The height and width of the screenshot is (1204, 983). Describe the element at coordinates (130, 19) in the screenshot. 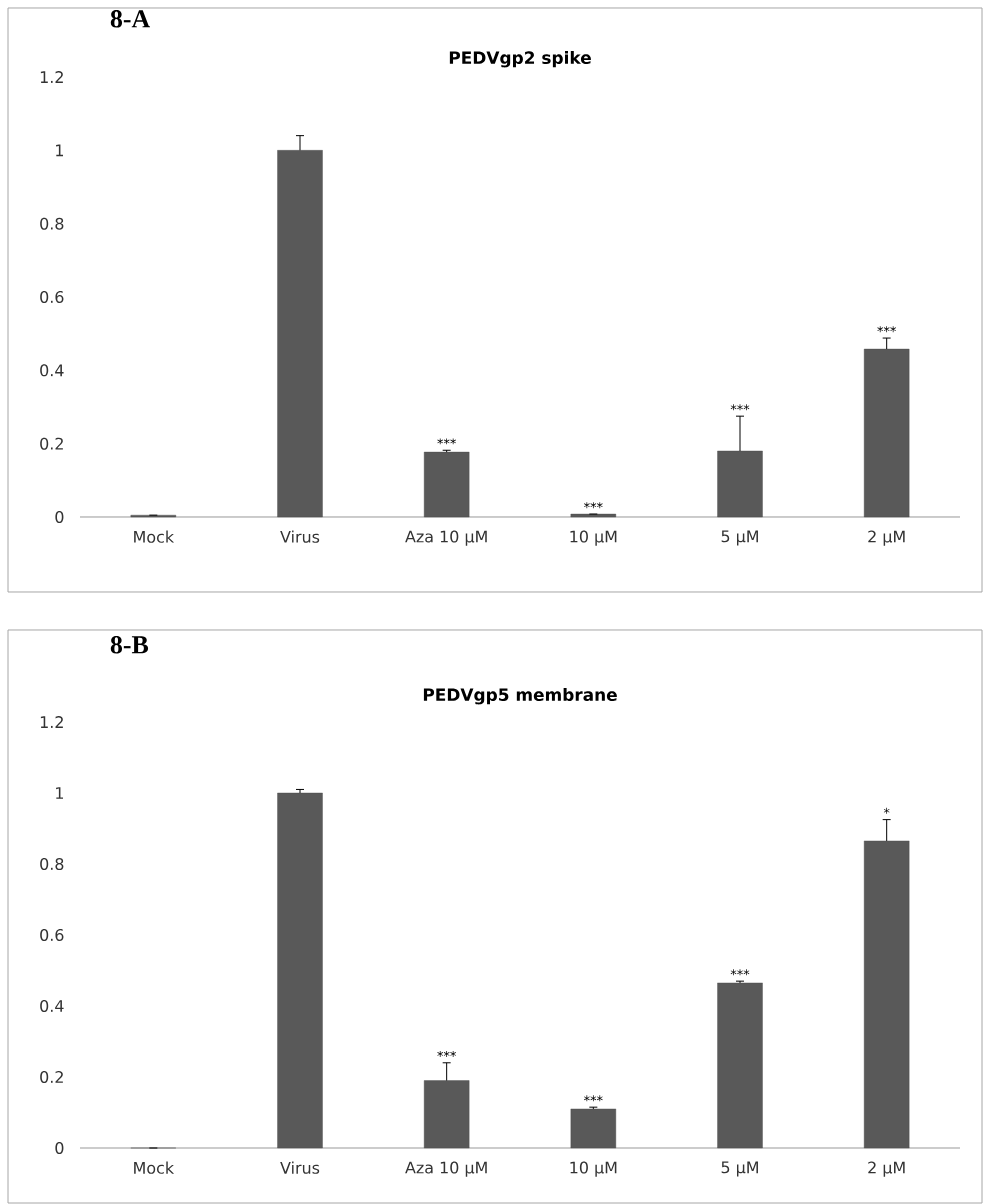

I see `text: 8-A` at that location.